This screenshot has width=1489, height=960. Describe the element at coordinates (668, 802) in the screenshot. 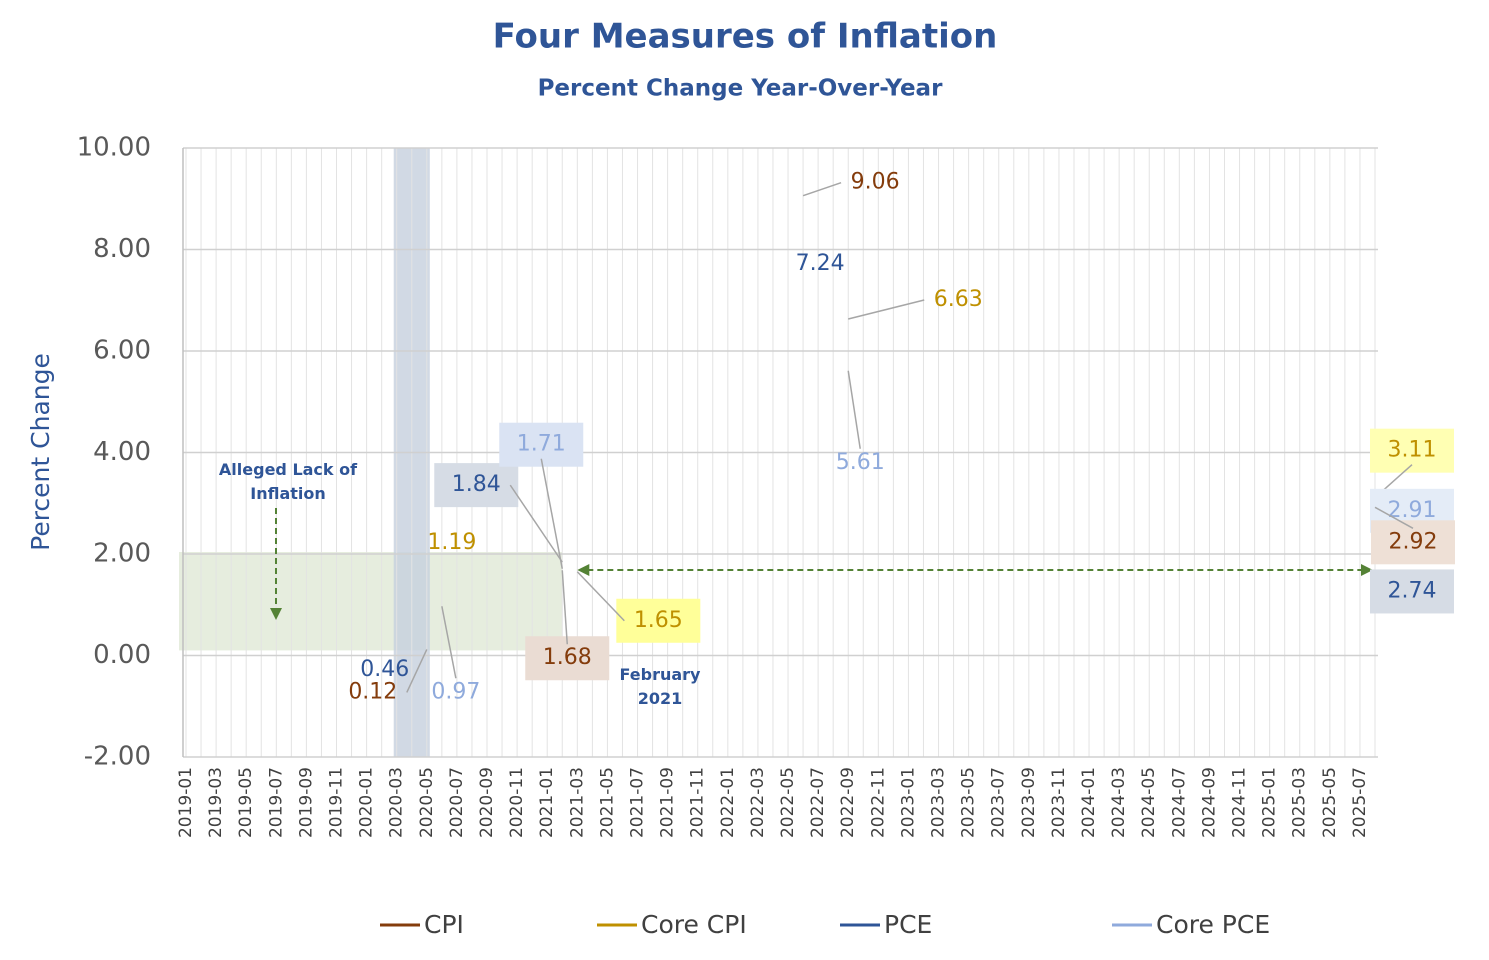

I see `x-tick-label: 2021-09` at that location.